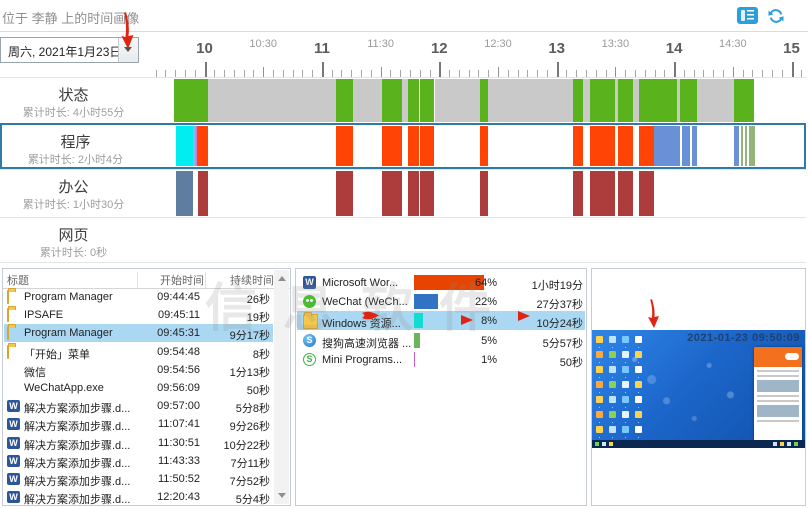  Describe the element at coordinates (403, 240) in the screenshot. I see `timeline-row-网页: 网页 累计时长: 0秒` at that location.